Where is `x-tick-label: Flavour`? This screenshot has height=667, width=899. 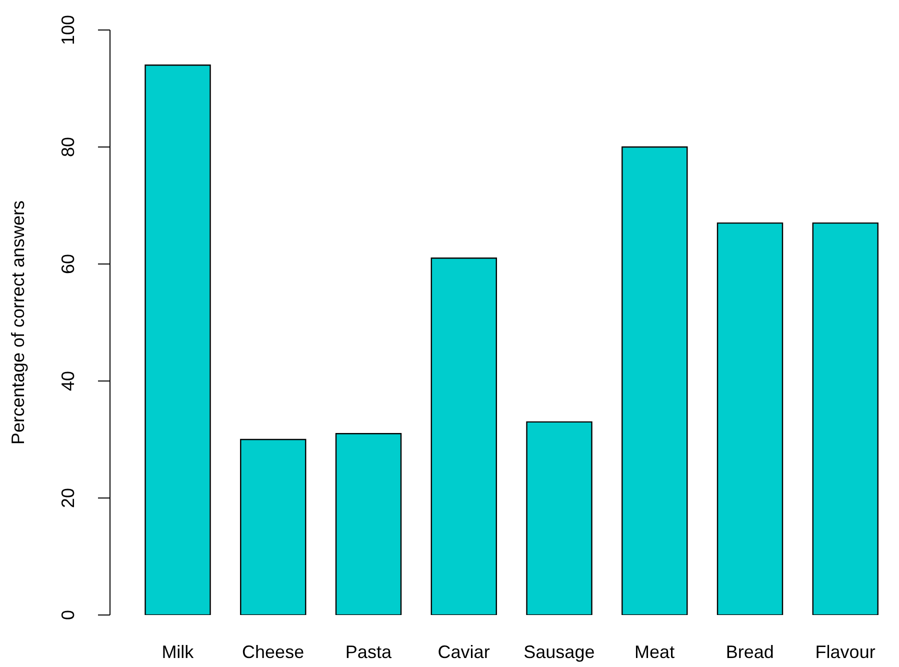 x-tick-label: Flavour is located at coordinates (845, 652).